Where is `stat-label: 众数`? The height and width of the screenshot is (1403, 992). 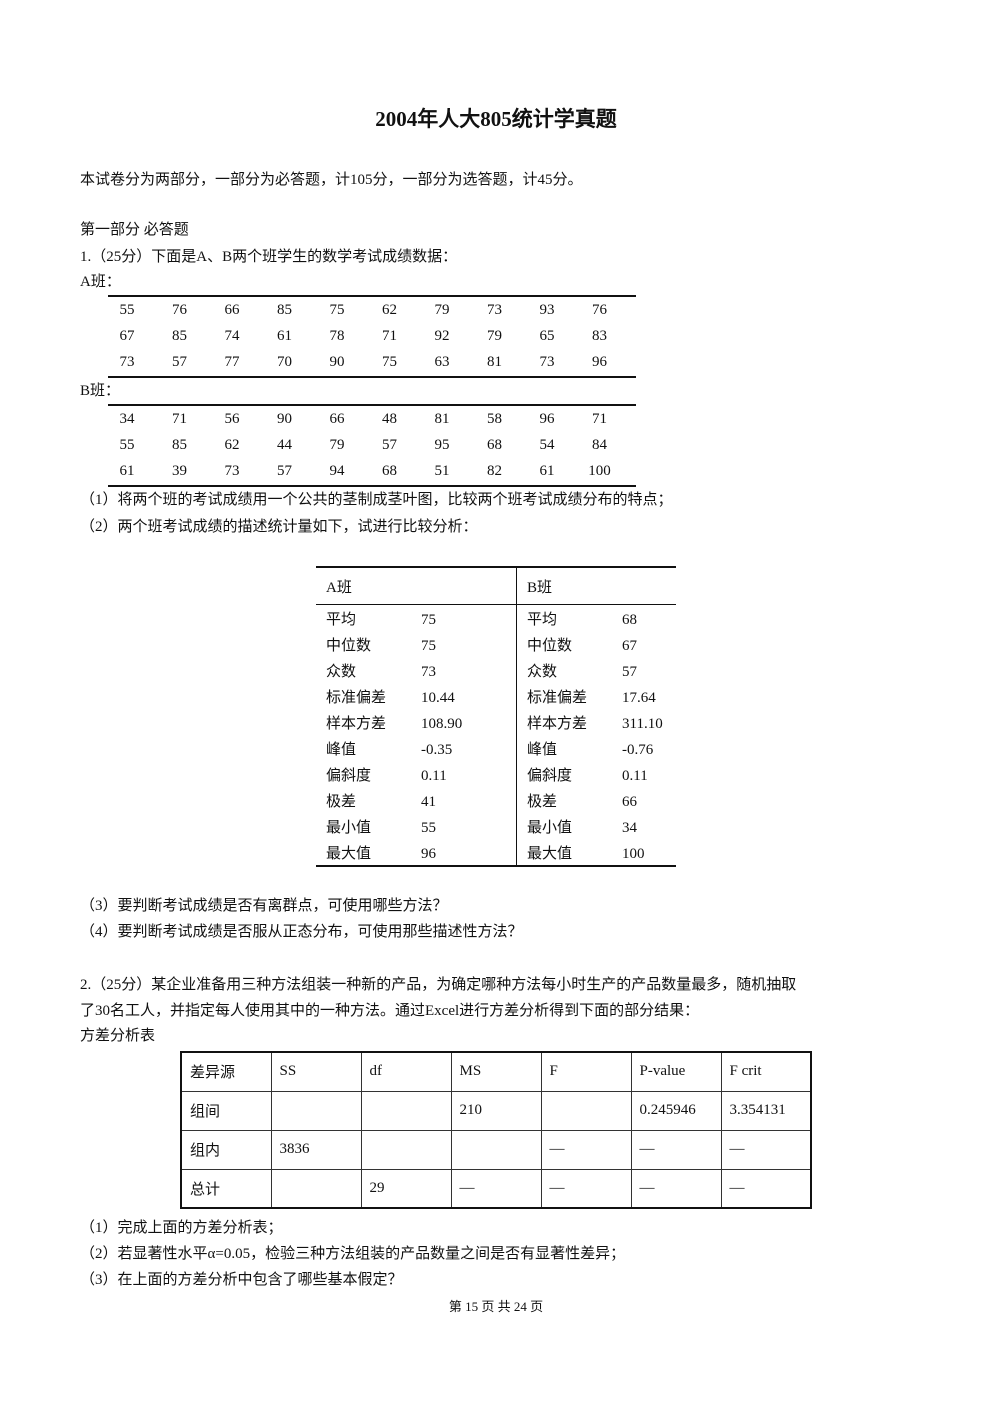
stat-label: 众数 is located at coordinates (341, 671).